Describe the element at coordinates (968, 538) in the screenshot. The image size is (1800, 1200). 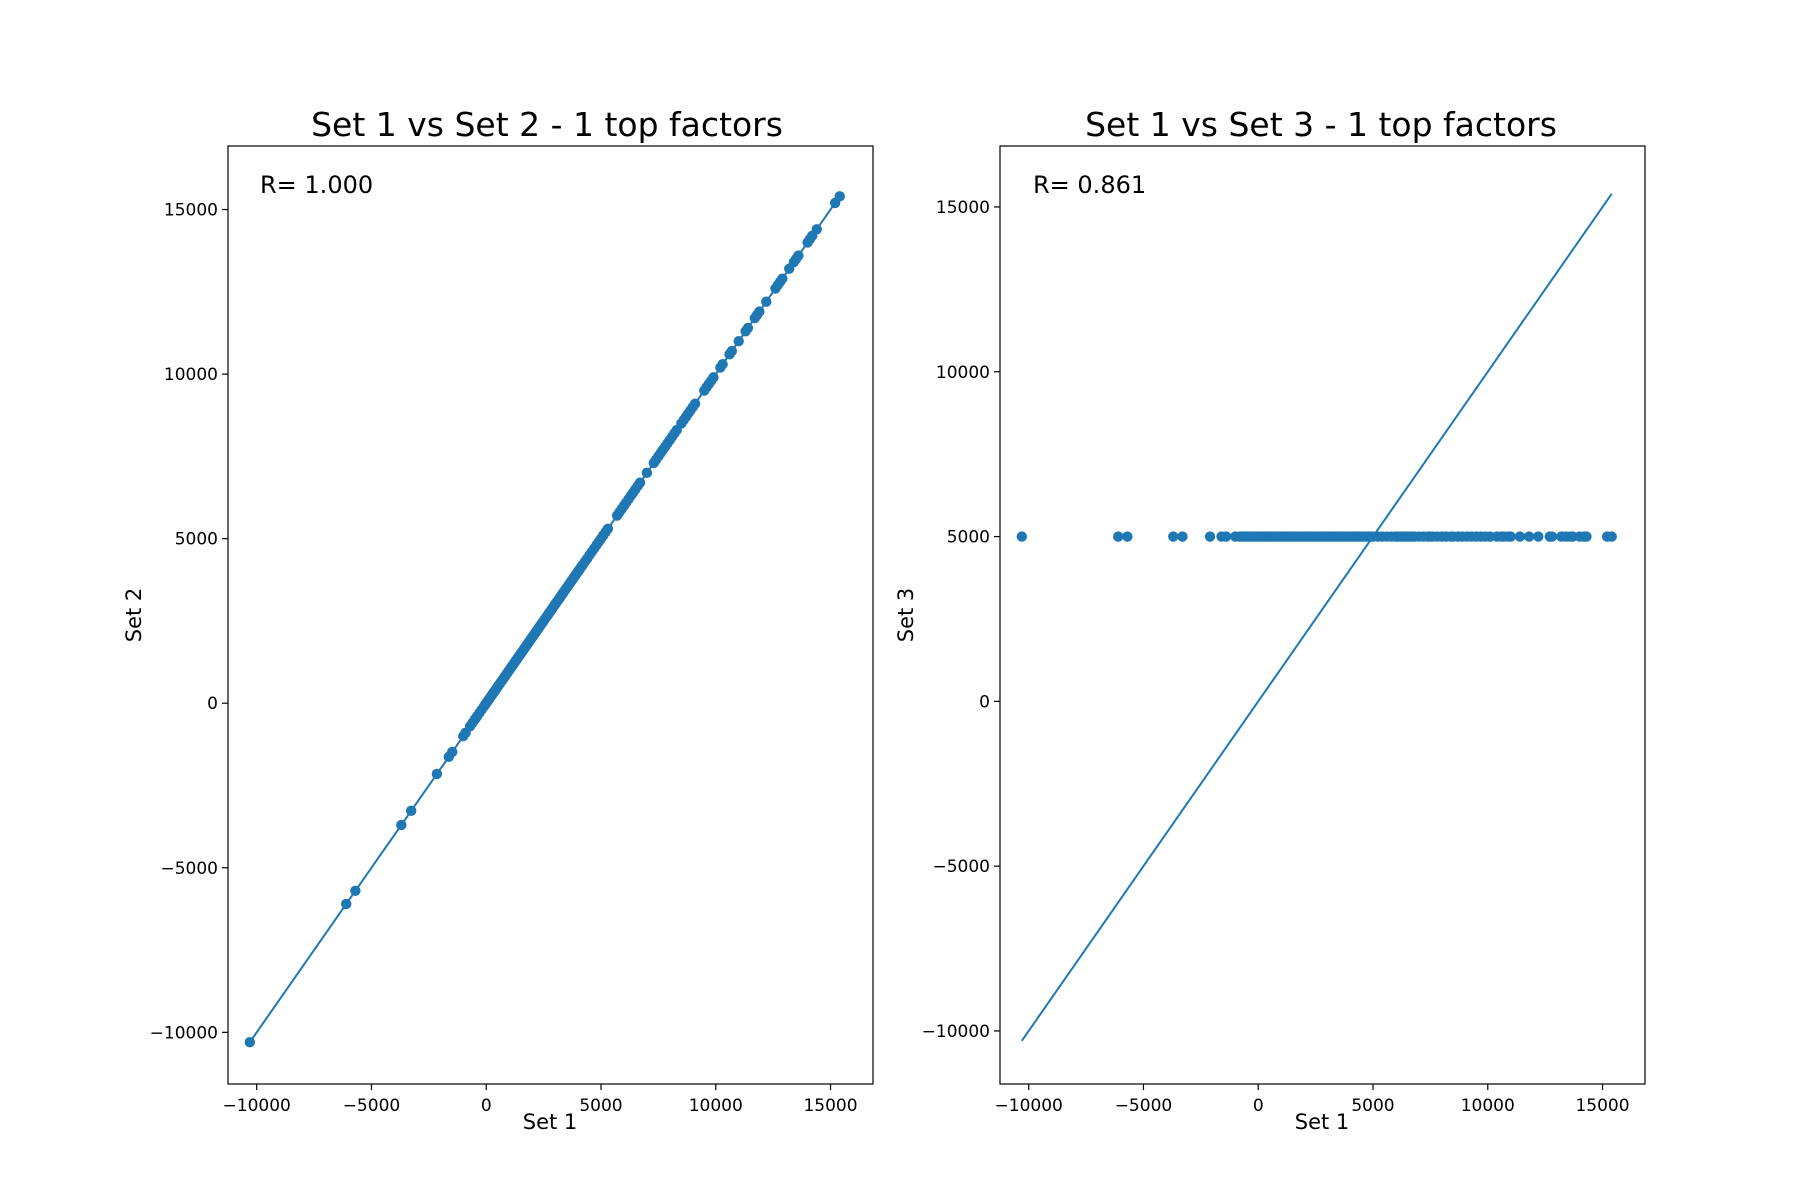
I see `right-y-tick-label: 5000` at that location.